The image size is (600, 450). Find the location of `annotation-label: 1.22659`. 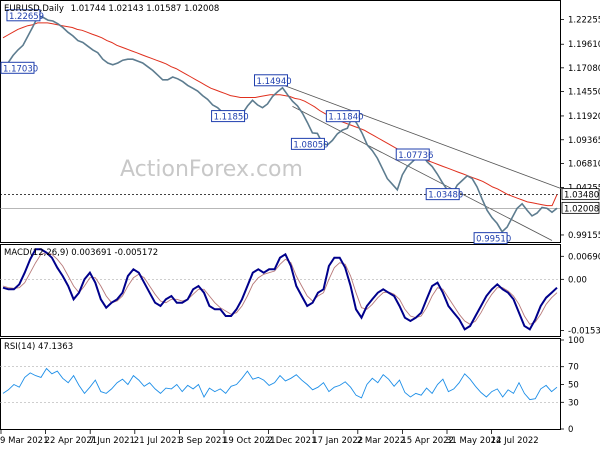

annotation-label: 1.22659 is located at coordinates (26, 17).